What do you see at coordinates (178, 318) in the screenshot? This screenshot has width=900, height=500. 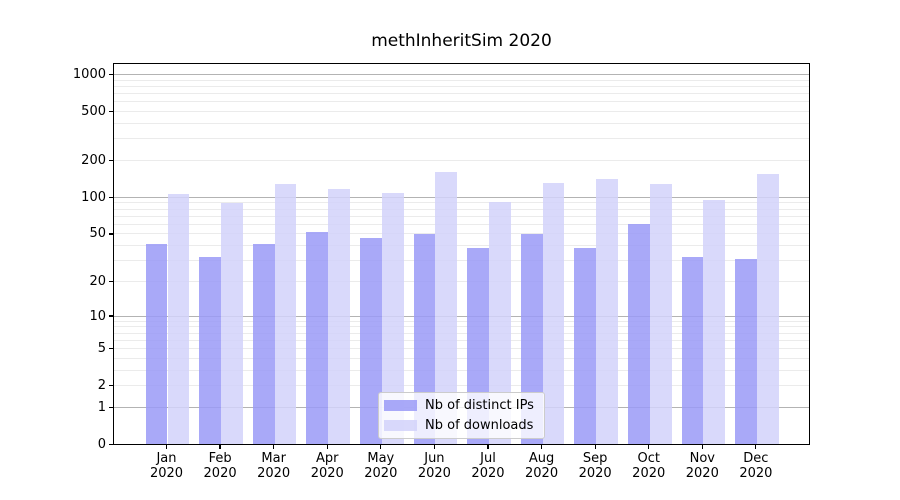 I see `bar-downloads-jan-2020` at bounding box center [178, 318].